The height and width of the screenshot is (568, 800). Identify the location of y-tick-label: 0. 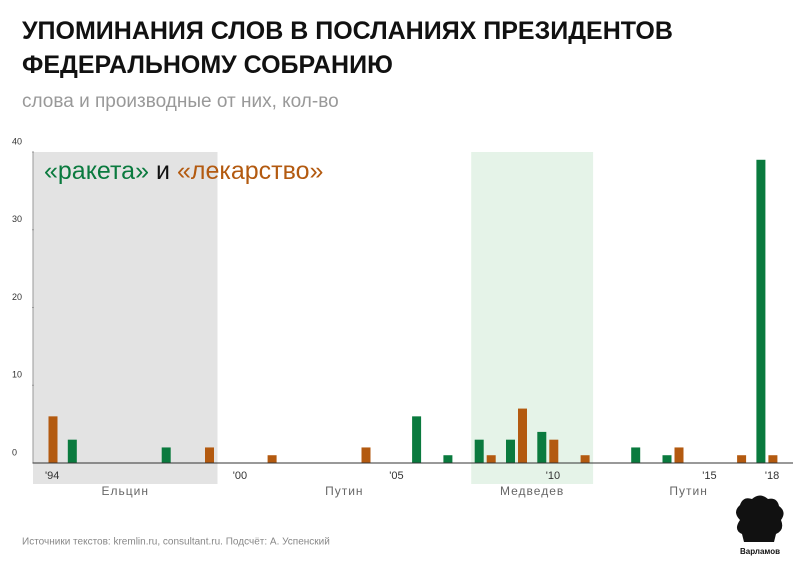
(14, 452).